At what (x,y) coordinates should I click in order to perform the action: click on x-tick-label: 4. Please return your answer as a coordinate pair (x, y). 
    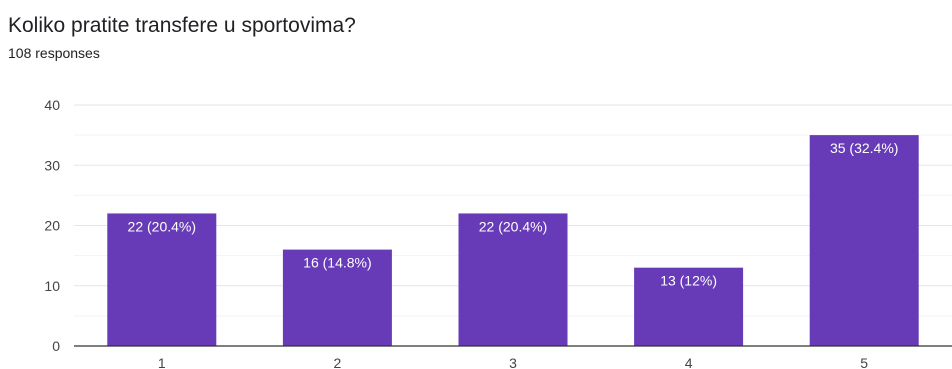
    Looking at the image, I should click on (689, 362).